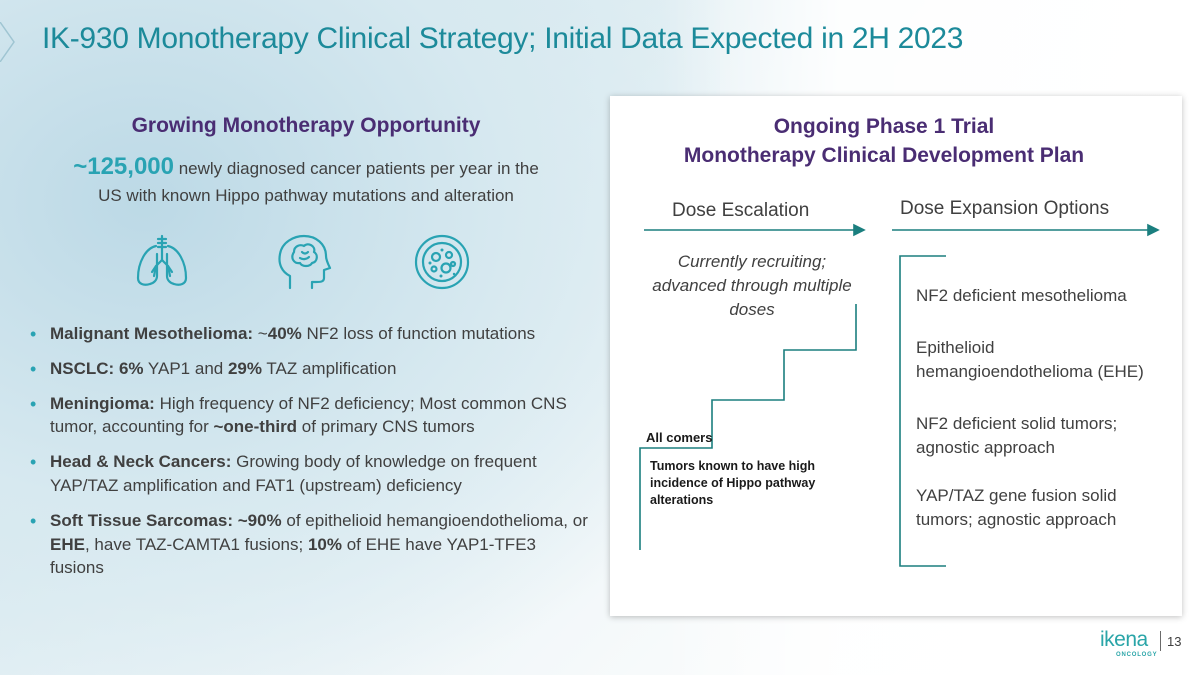 The image size is (1200, 675). What do you see at coordinates (162, 260) in the screenshot?
I see `lungs-icon` at bounding box center [162, 260].